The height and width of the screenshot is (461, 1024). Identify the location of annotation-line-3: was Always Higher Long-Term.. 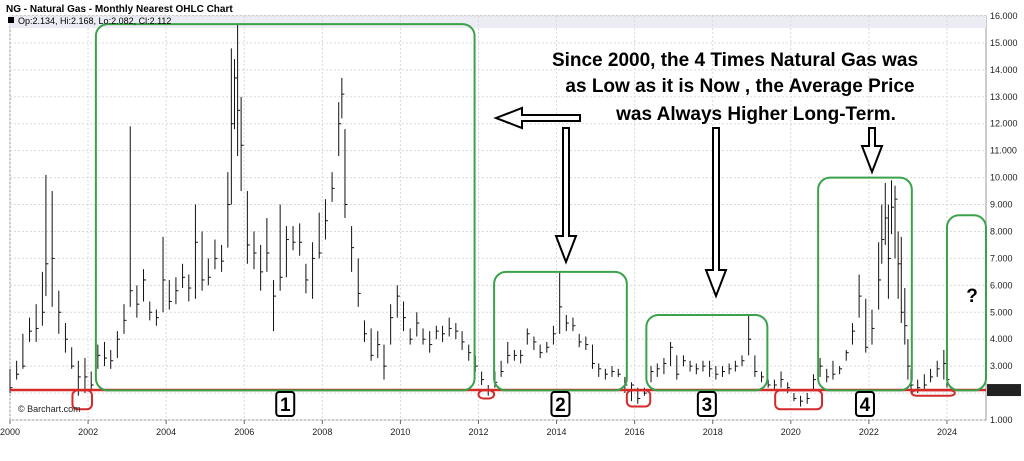
(755, 114).